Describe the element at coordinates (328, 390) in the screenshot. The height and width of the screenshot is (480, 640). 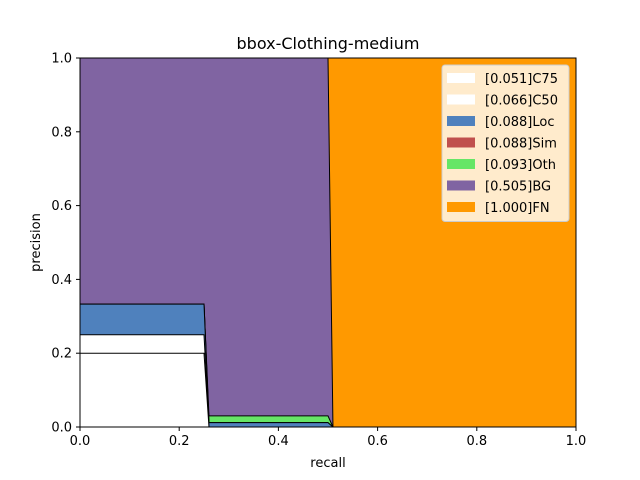
I see `area-0-051-c75` at that location.